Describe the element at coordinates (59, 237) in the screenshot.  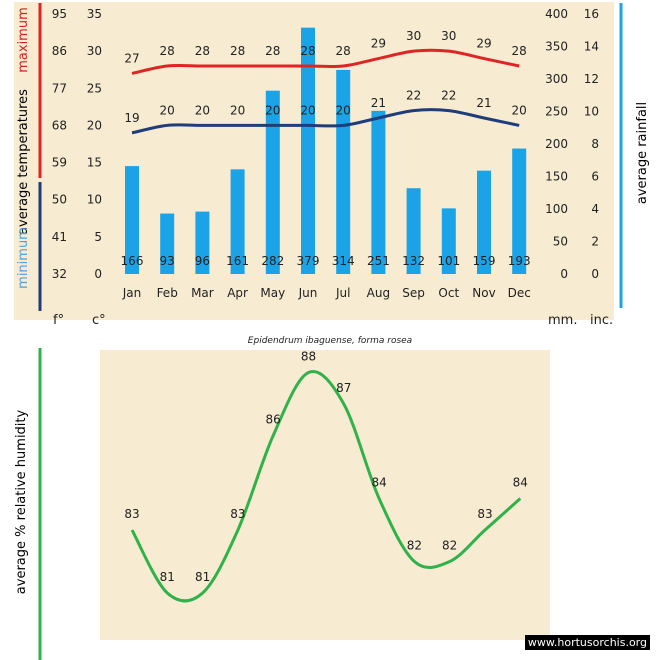
I see `fahrenheit-tick: 41` at that location.